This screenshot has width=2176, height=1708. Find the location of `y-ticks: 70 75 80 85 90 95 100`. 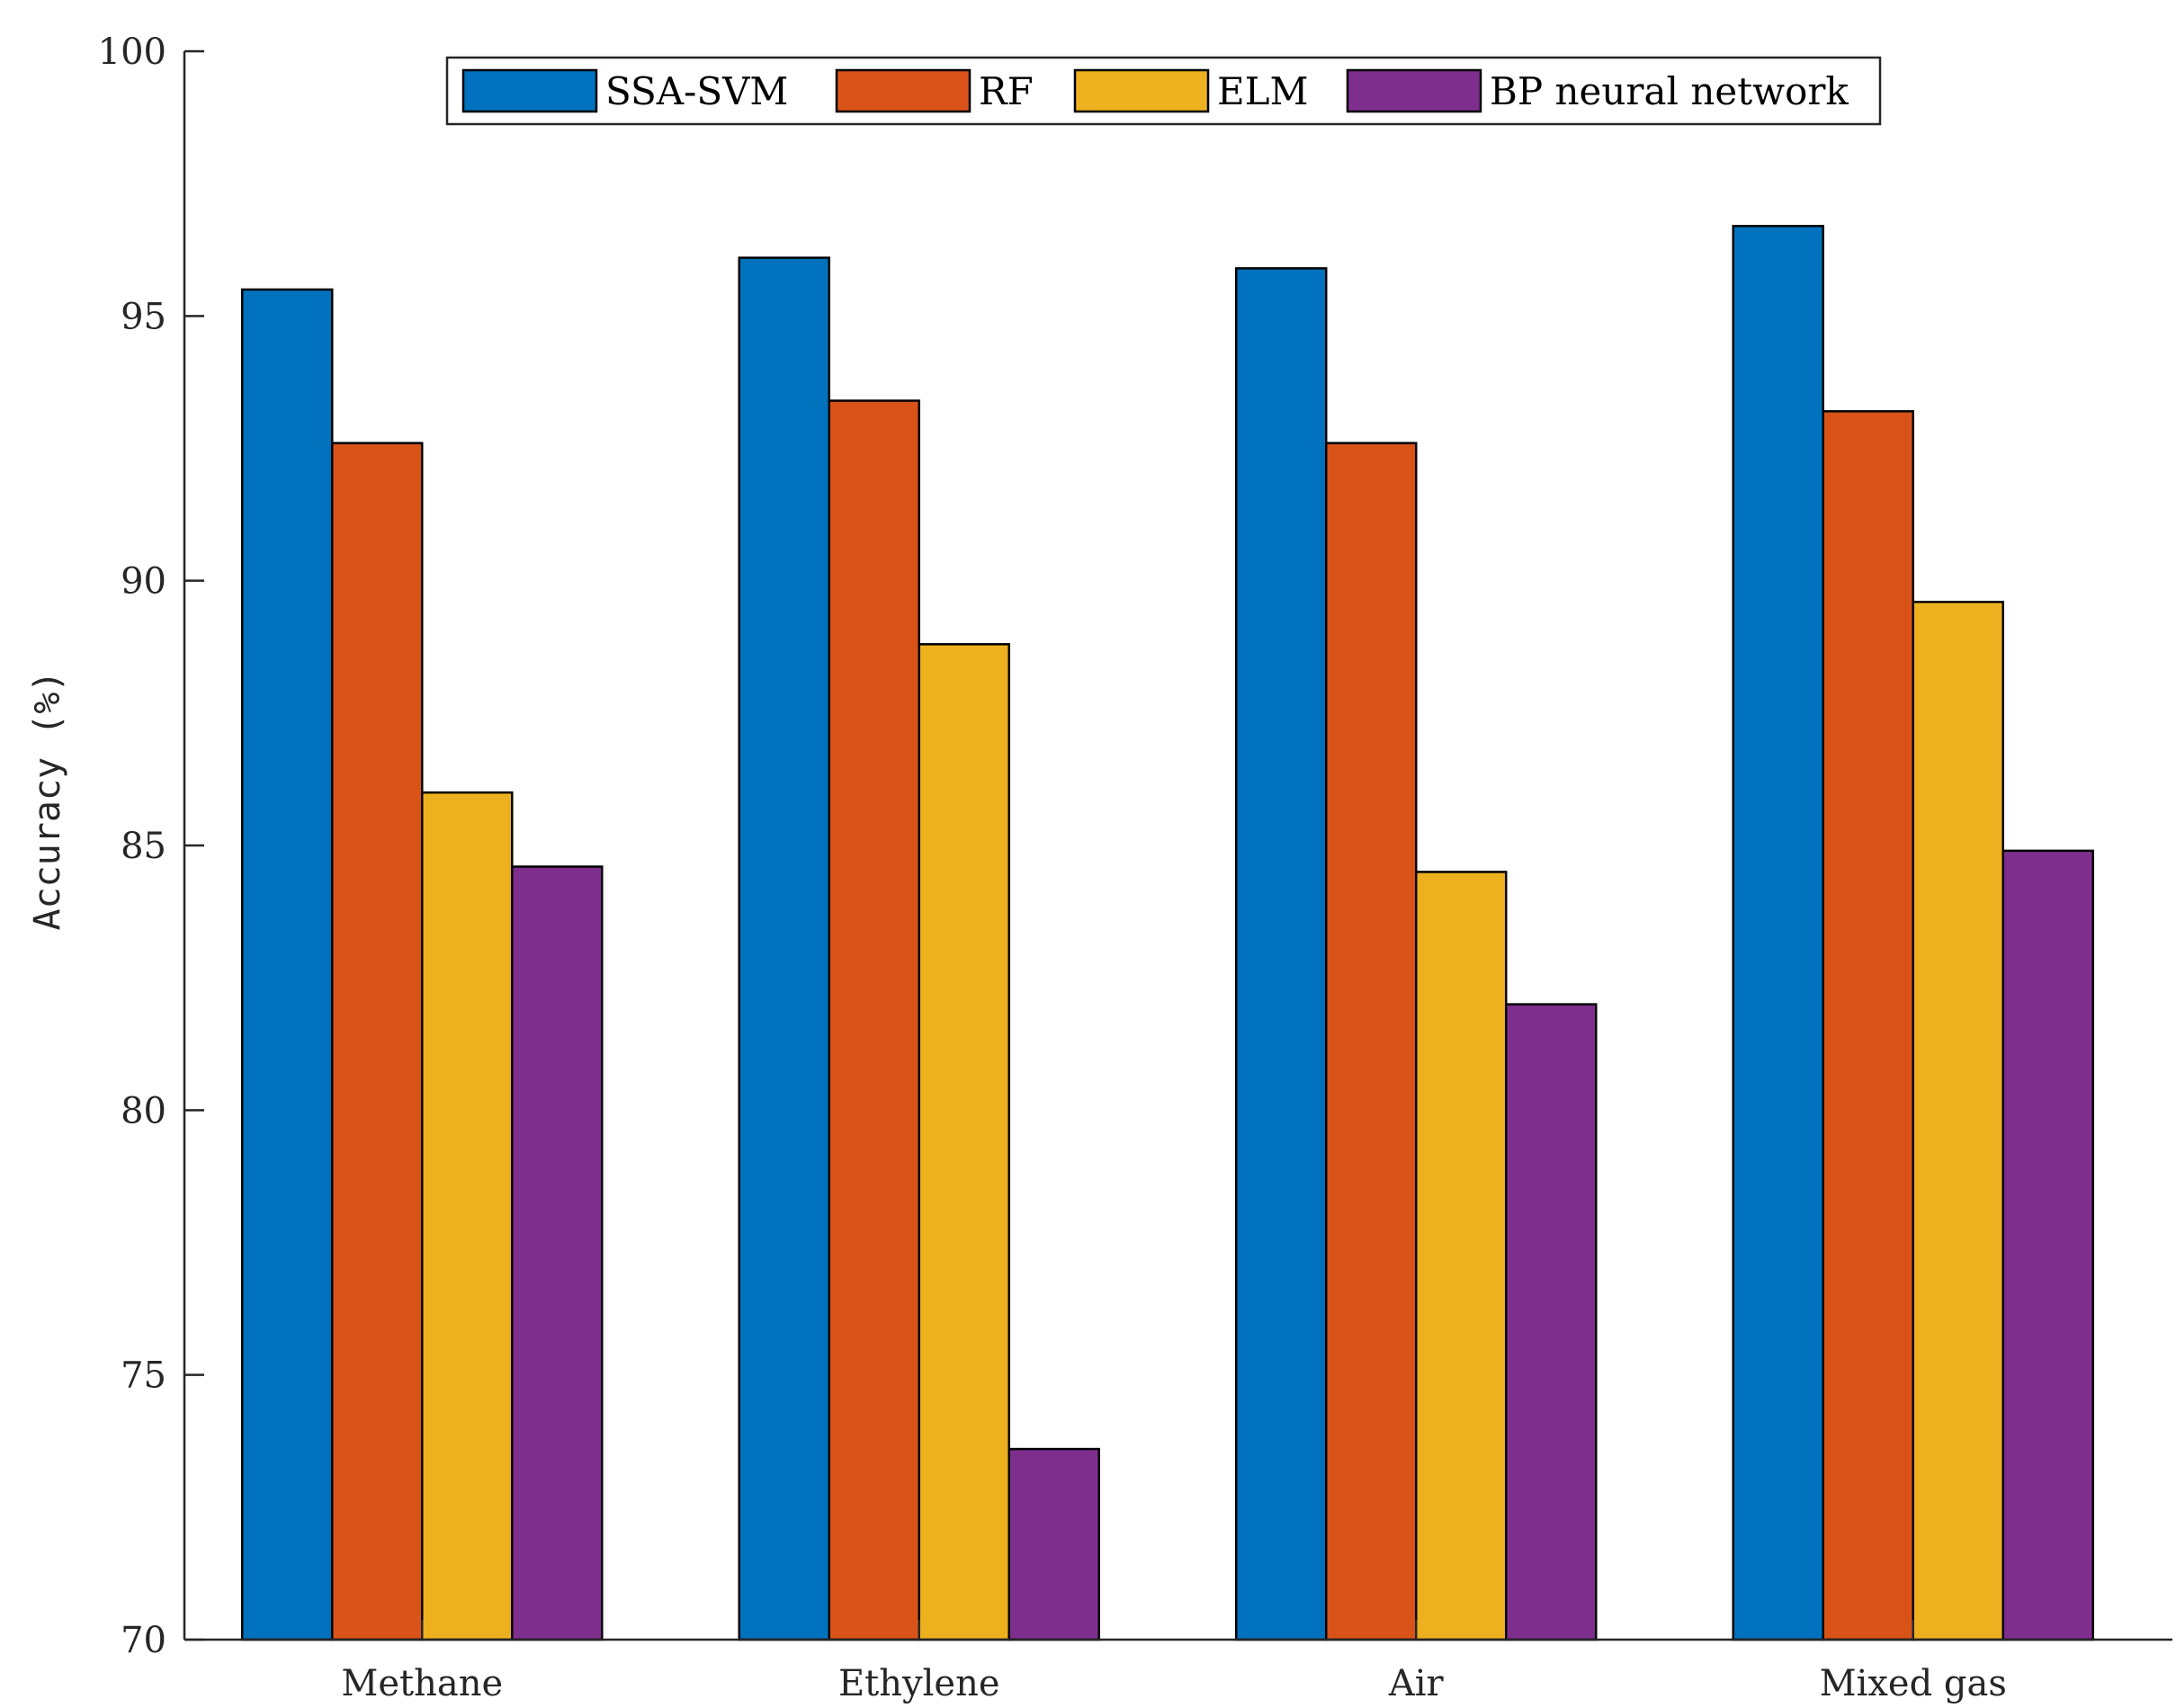

y-ticks: 70 75 80 85 90 95 100 is located at coordinates (151, 846).